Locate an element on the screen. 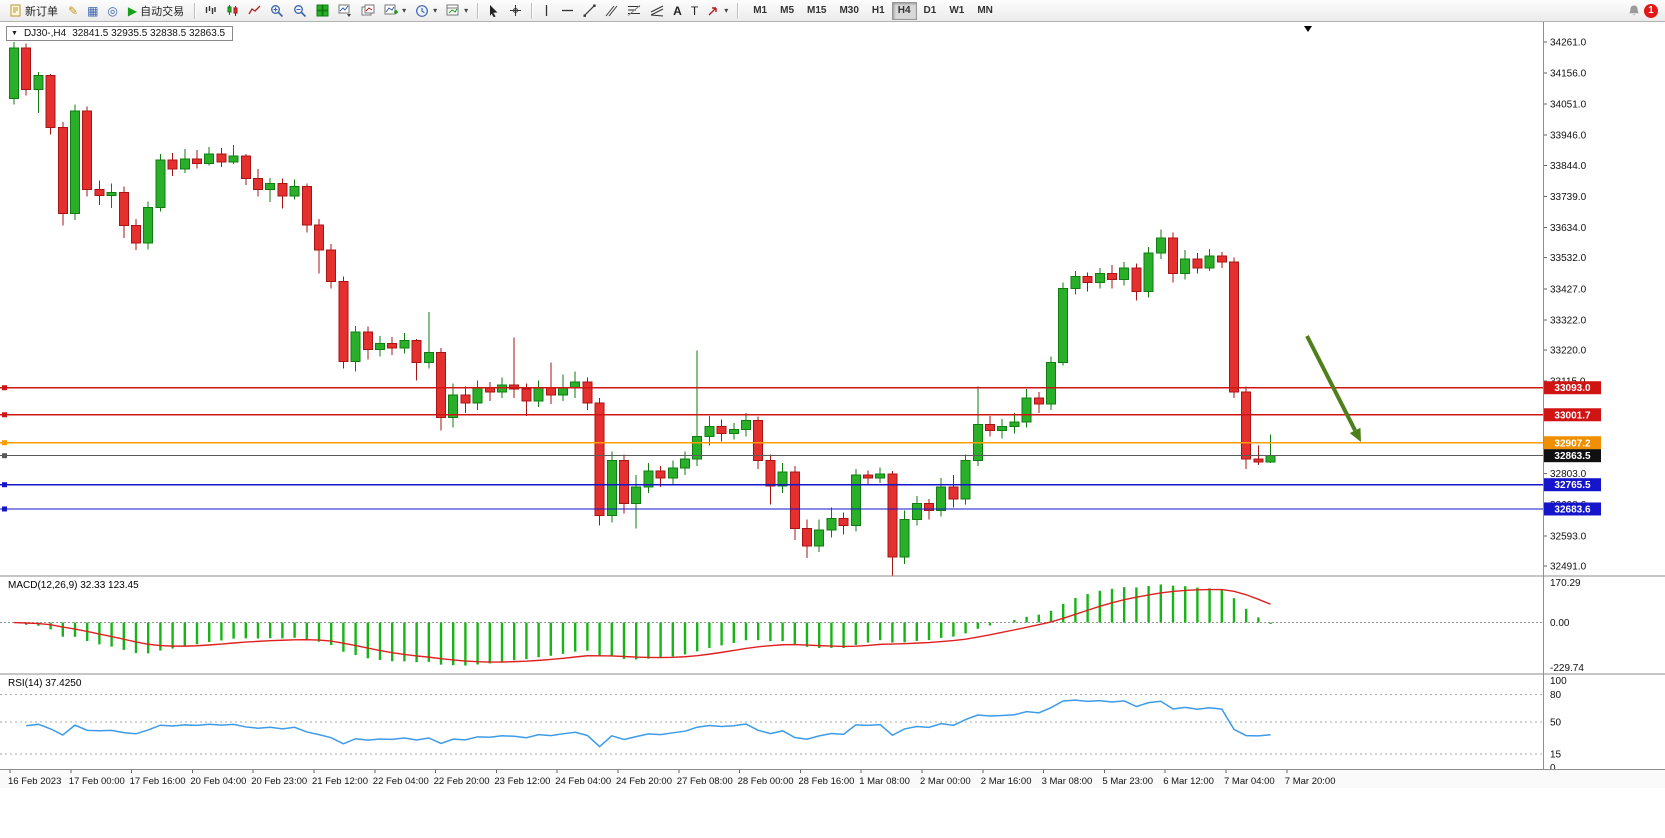  rsi-axis-label: 80 is located at coordinates (1556, 695).